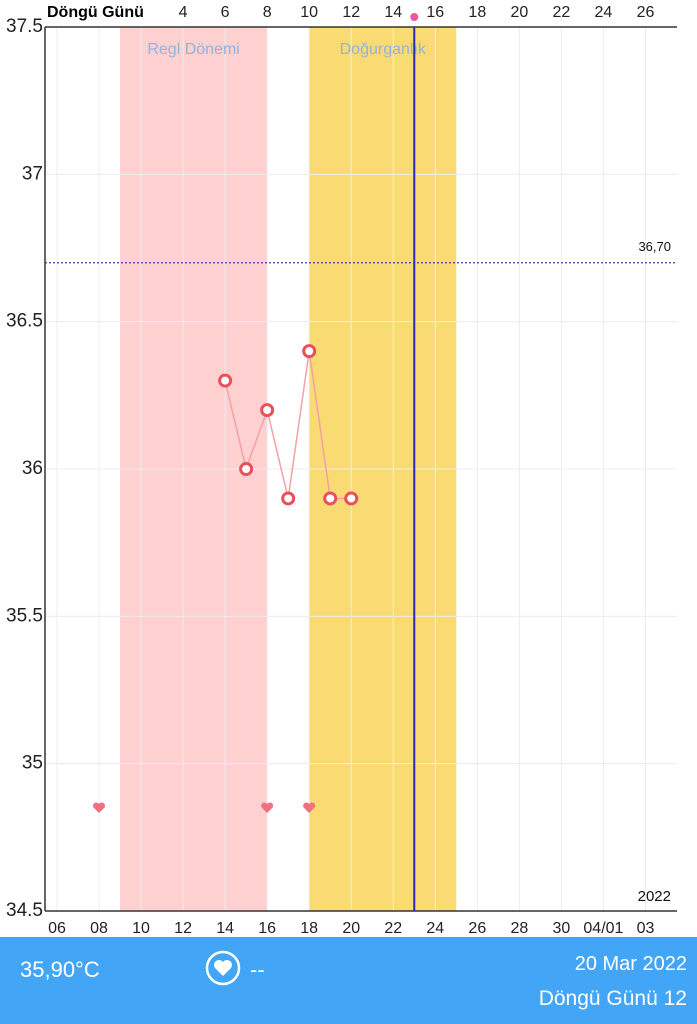 This screenshot has height=1024, width=697. What do you see at coordinates (646, 928) in the screenshot?
I see `x-tick-label: 03` at bounding box center [646, 928].